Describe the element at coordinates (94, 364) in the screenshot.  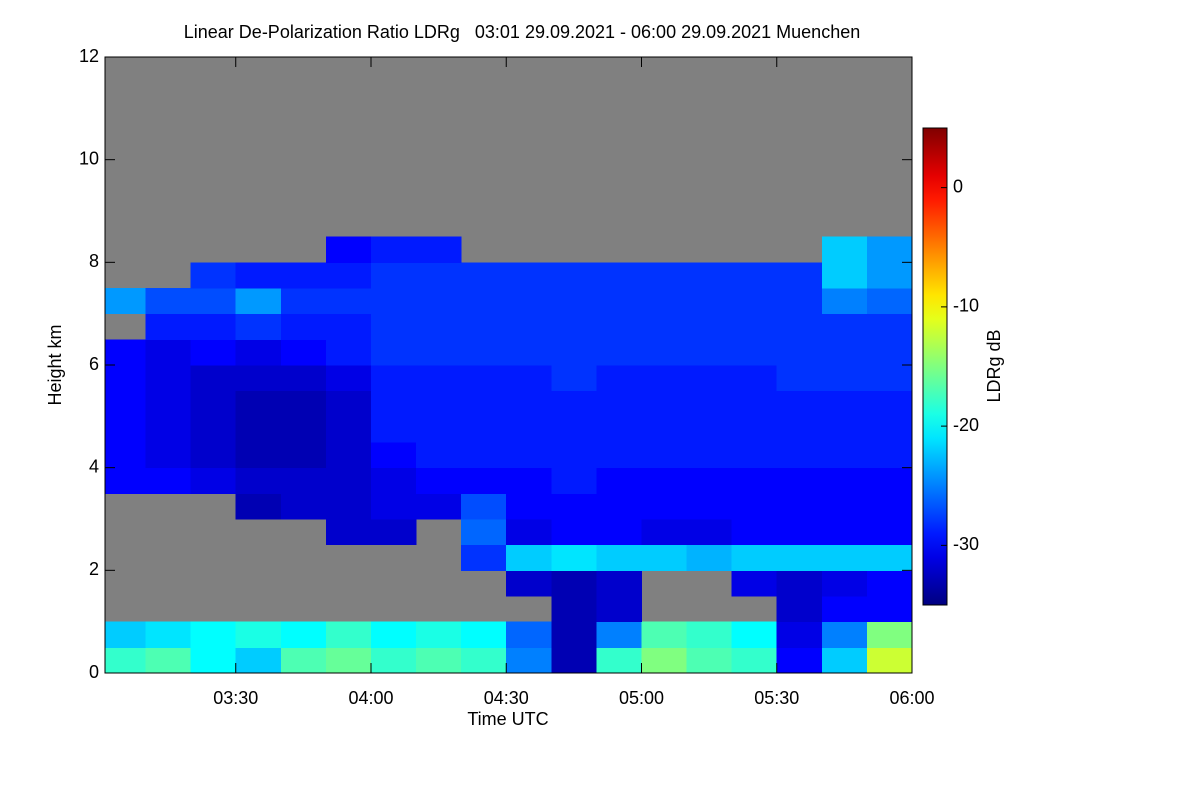
I see `y-tick-label: 6` at that location.